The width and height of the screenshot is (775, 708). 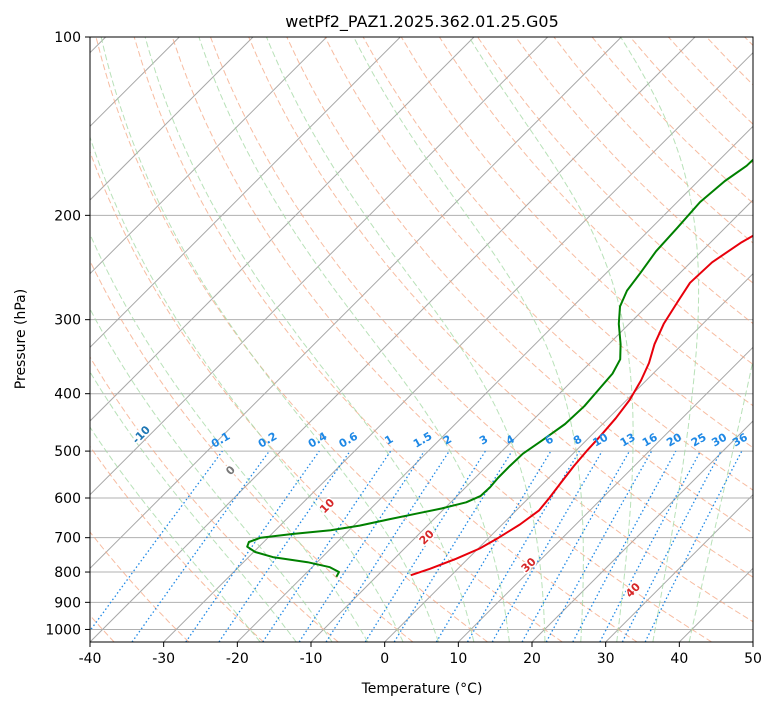 I want to click on y-tick-label: 700, so click(x=67, y=539).